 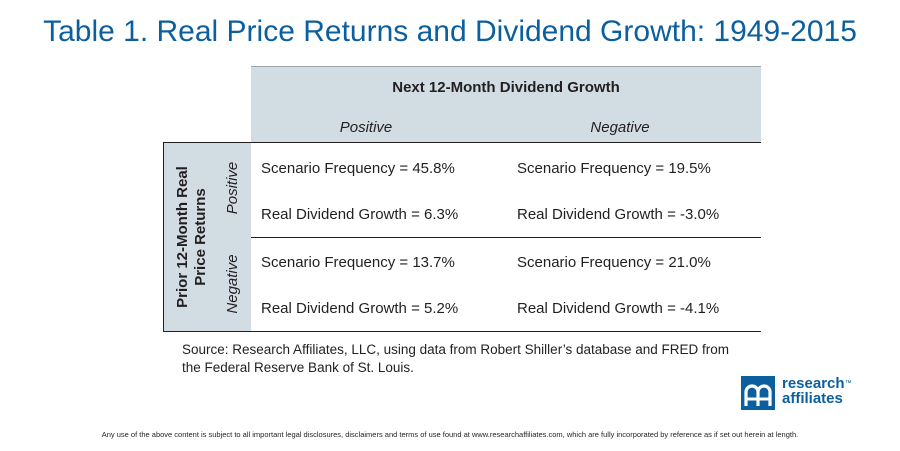 What do you see at coordinates (358, 262) in the screenshot?
I see `cell-neg-pos-frequency: Scenario Frequency = 13.7%` at bounding box center [358, 262].